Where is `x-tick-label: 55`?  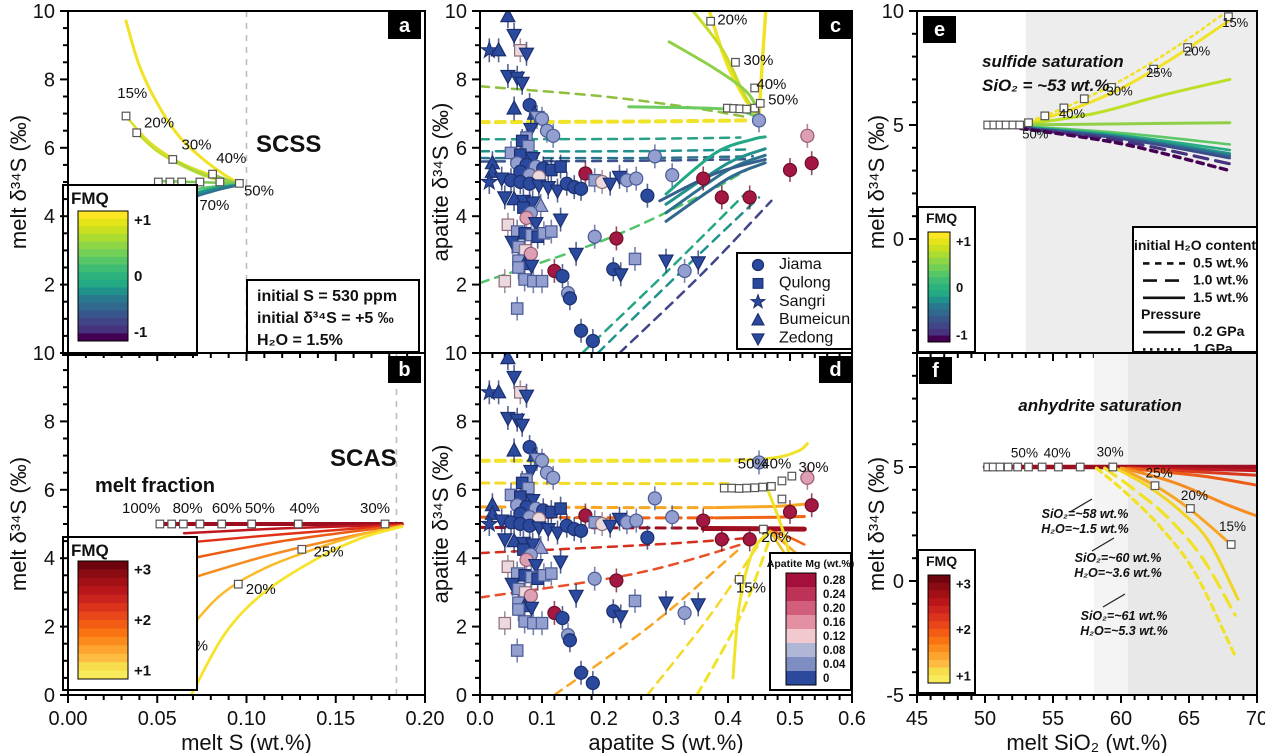
x-tick-label: 55 is located at coordinates (1053, 719).